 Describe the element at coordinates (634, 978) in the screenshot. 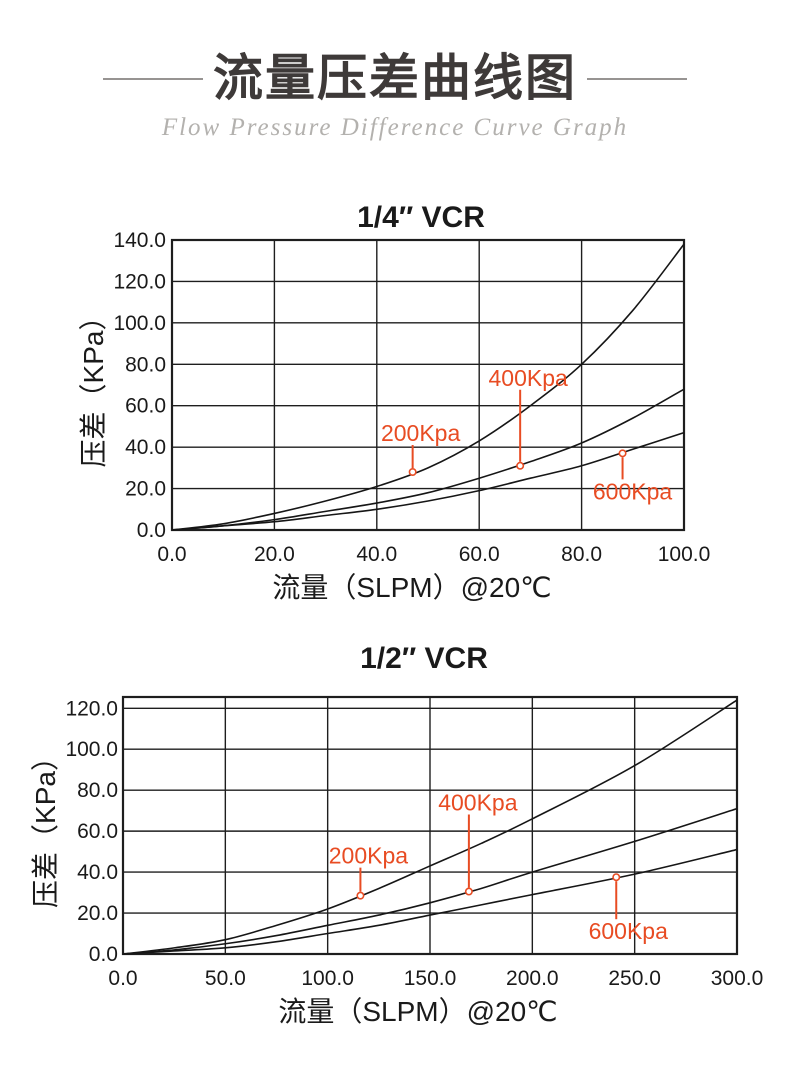

I see `x-tick-label: 250.0` at that location.